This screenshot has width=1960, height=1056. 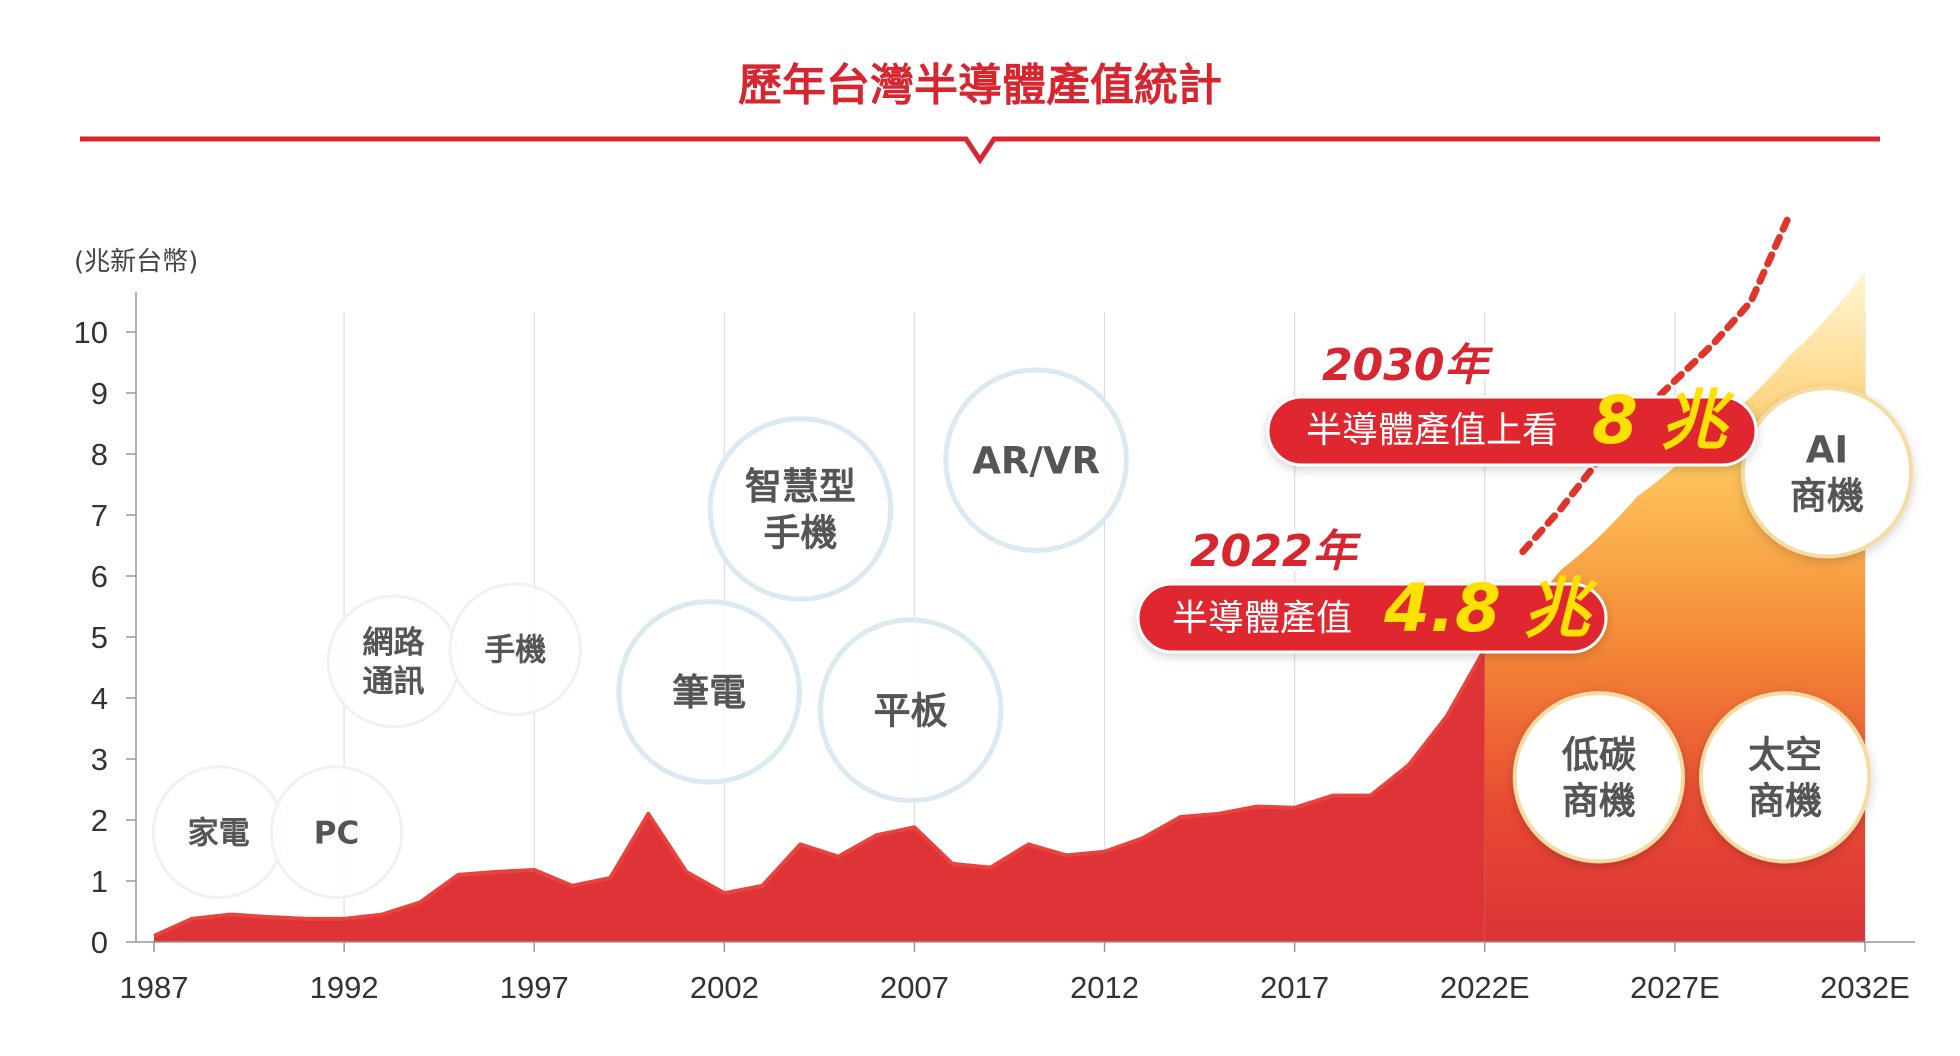 I want to click on annotation-2022: 2022年 半導體產值 4.8 兆, so click(x=1372, y=588).